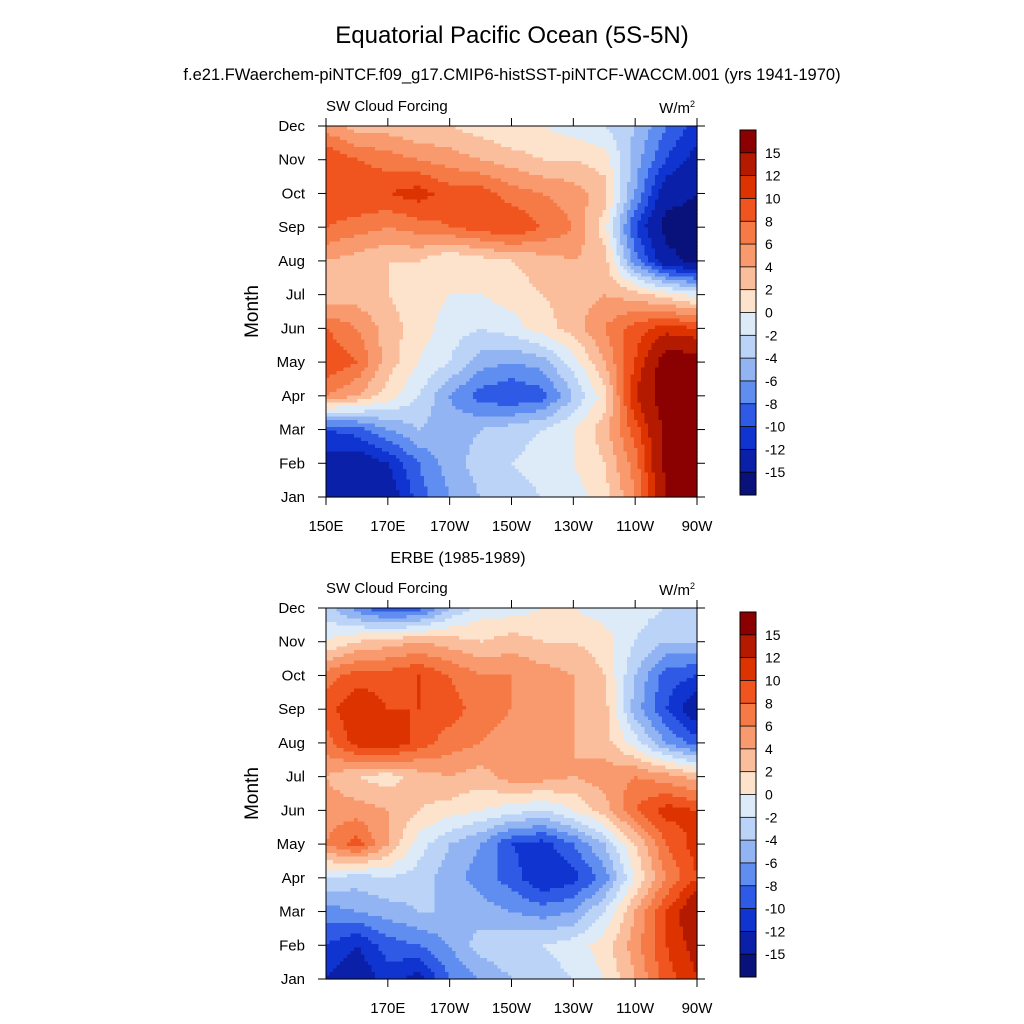 The height and width of the screenshot is (1024, 1024). What do you see at coordinates (771, 404) in the screenshot?
I see `colorbar-label: -8` at bounding box center [771, 404].